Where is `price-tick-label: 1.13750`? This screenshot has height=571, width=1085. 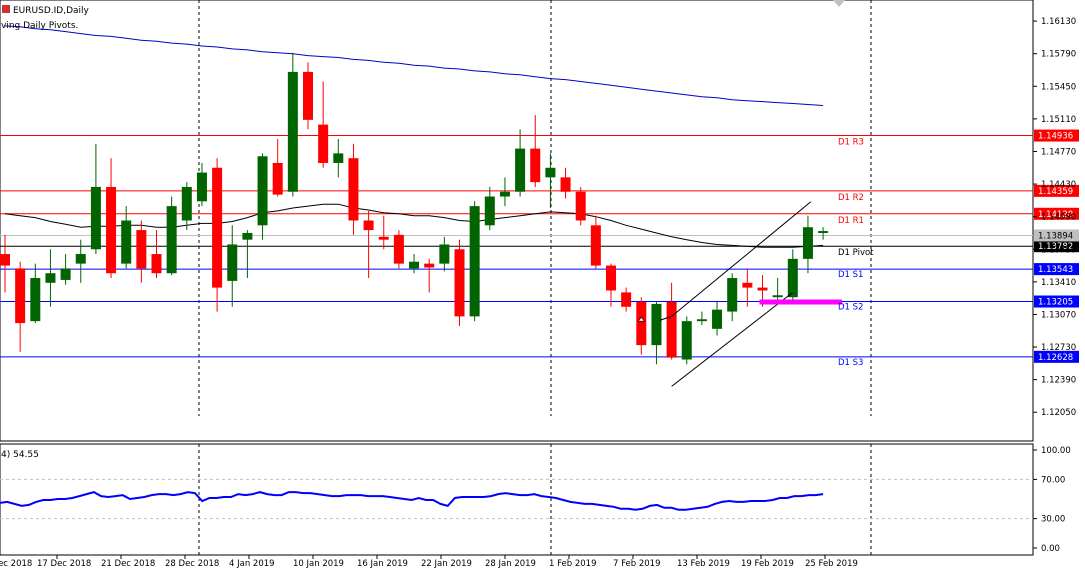 price-tick-label: 1.13750 is located at coordinates (1058, 250).